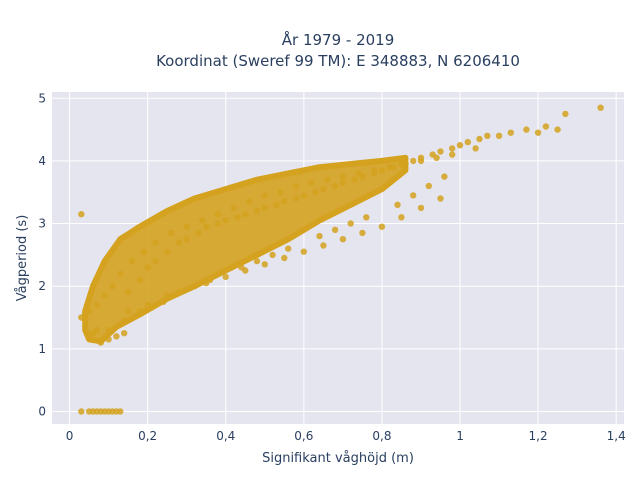 This screenshot has height=480, width=640. I want to click on x-tick-label: 0,4, so click(225, 436).